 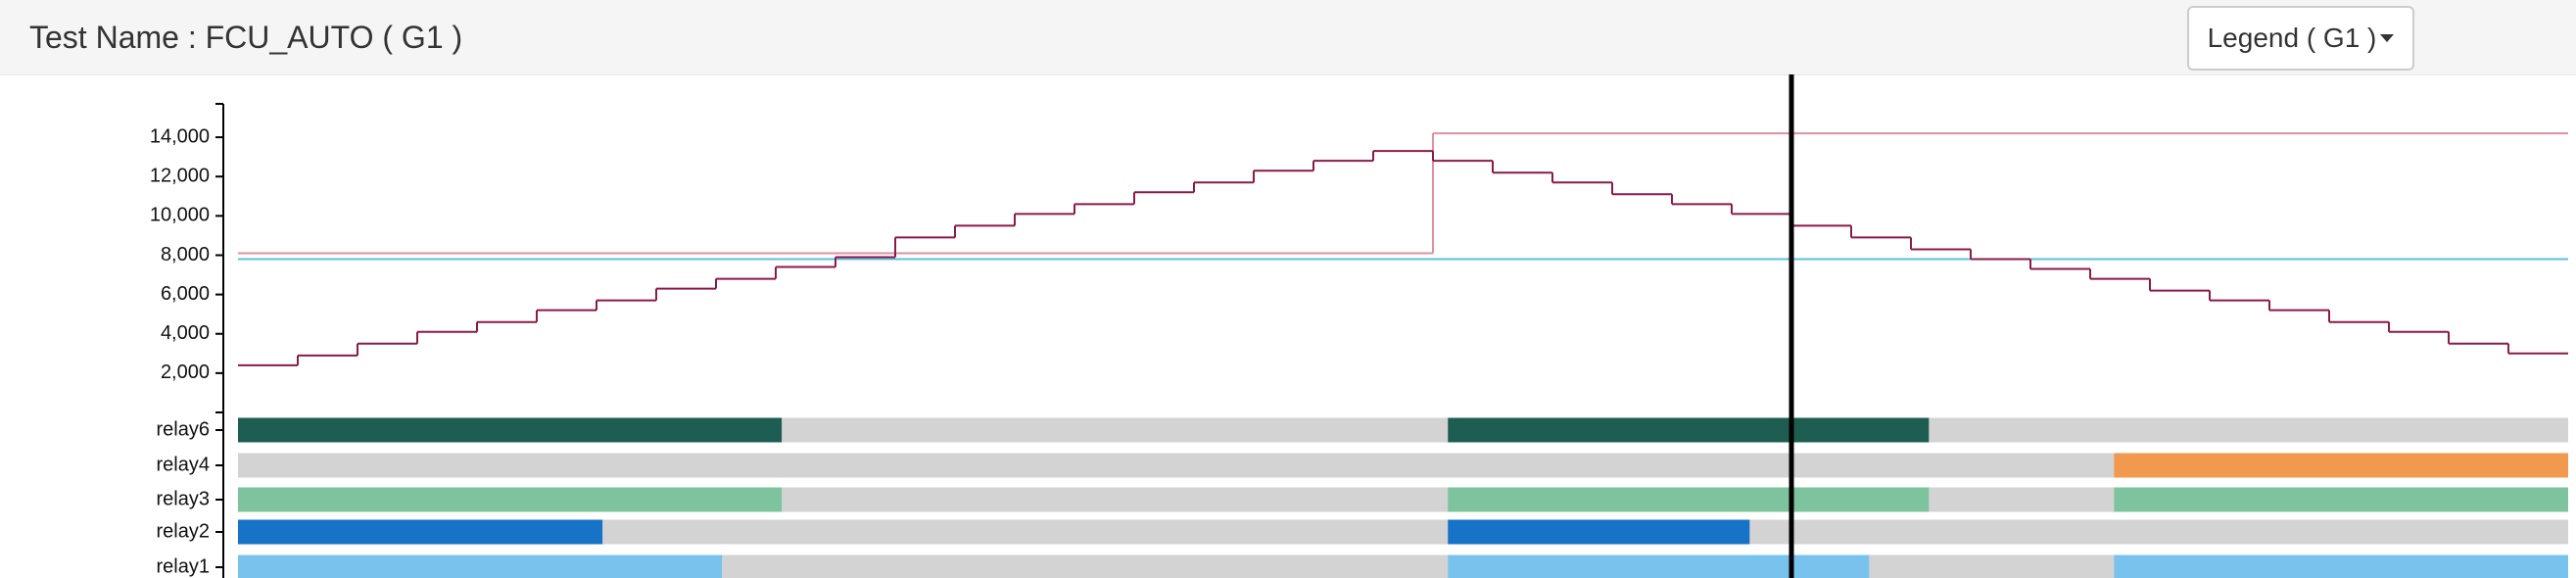 What do you see at coordinates (180, 136) in the screenshot?
I see `y-tick-label: 14,000` at bounding box center [180, 136].